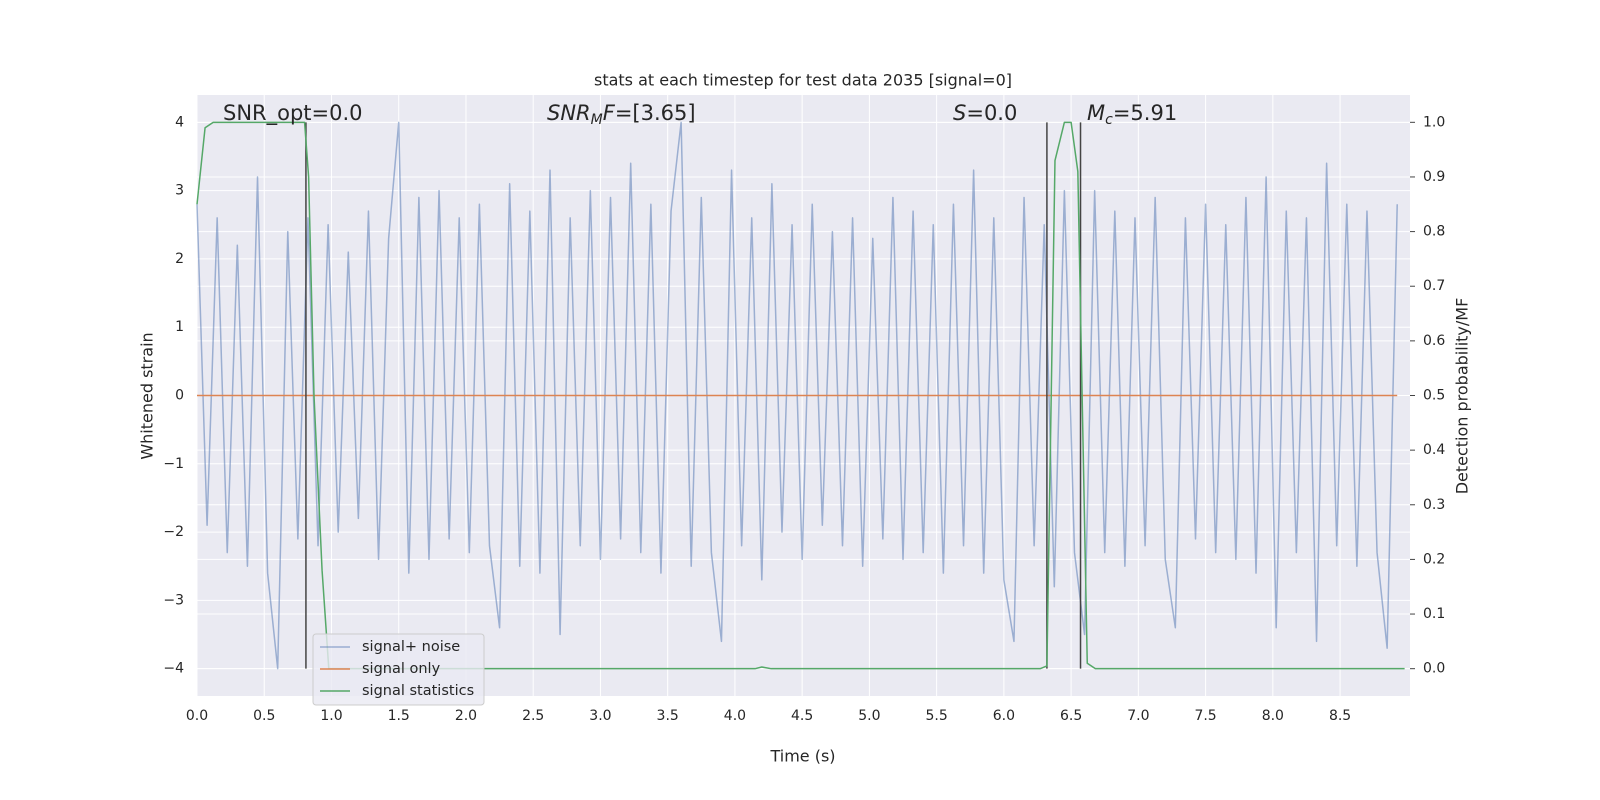 Image resolution: width=1600 pixels, height=800 pixels. I want to click on annotation-part: =0.0, so click(991, 113).